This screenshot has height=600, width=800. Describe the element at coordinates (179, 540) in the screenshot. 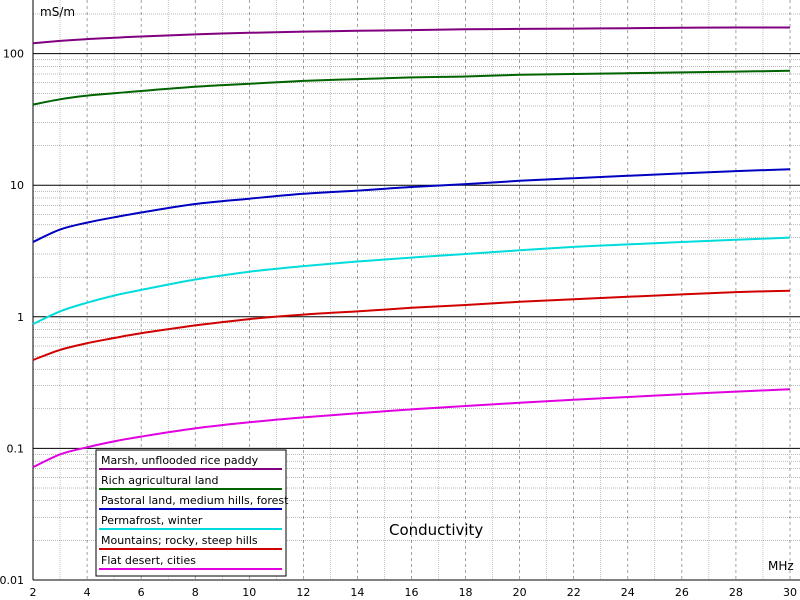

I see `legend-label: Mountains; rocky, steep hills` at that location.